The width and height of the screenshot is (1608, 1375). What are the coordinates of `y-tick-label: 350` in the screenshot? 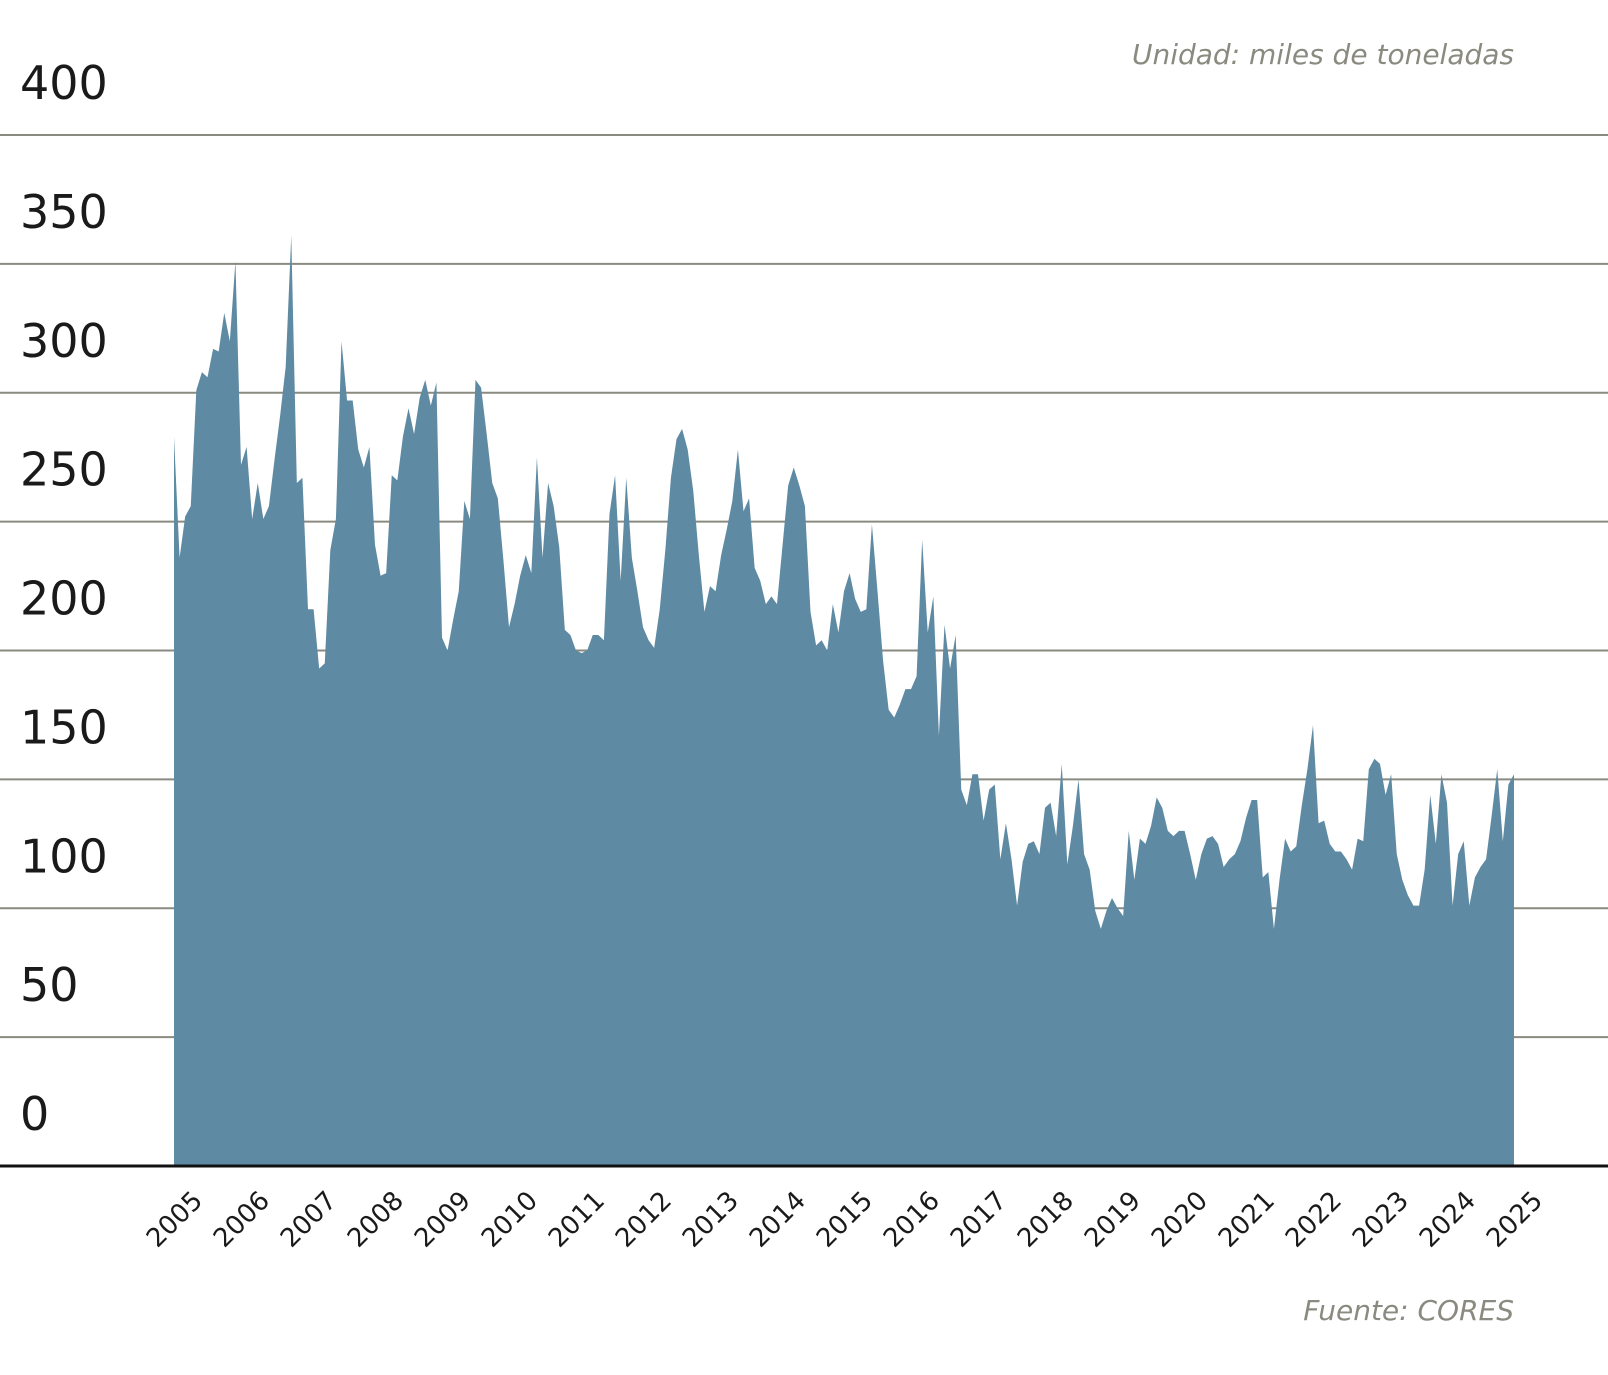 It's located at (64, 212).